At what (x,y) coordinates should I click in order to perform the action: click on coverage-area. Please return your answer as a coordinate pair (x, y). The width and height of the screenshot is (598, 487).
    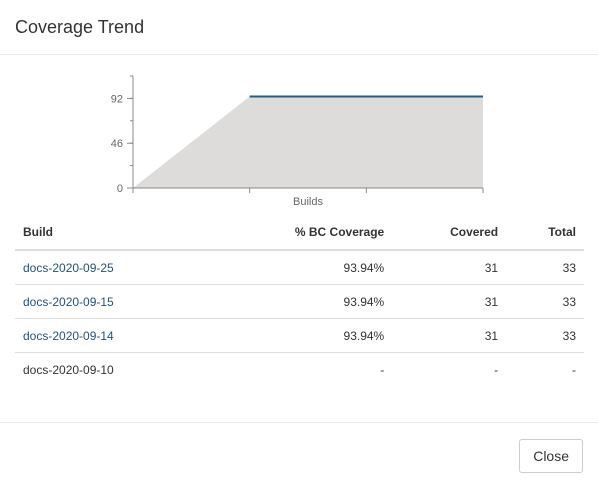
    Looking at the image, I should click on (308, 142).